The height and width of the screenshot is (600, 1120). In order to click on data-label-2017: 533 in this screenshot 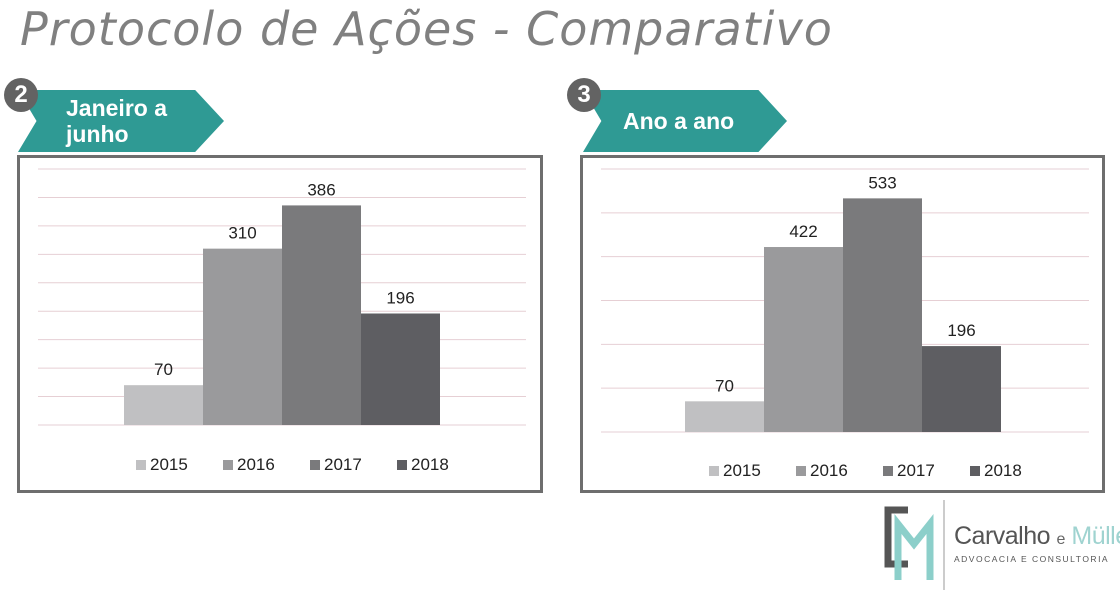, I will do `click(882, 182)`.